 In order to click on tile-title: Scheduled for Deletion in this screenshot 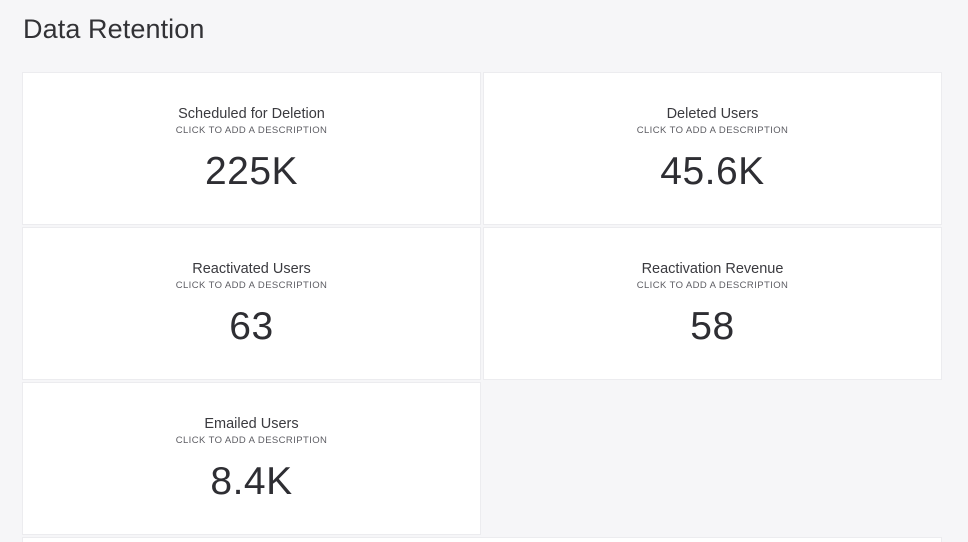, I will do `click(251, 114)`.